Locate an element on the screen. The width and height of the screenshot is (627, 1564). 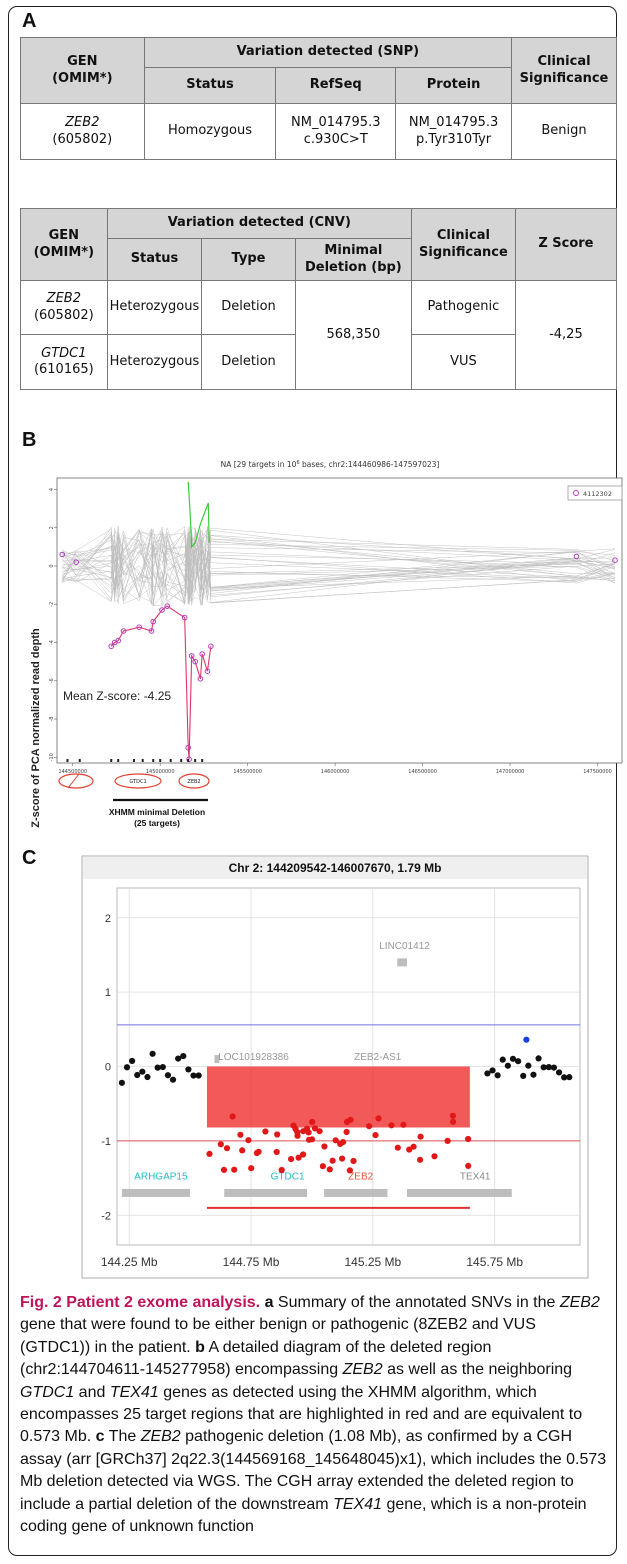
cnv-header-gen: GEN (OMIM*) is located at coordinates (64, 244).